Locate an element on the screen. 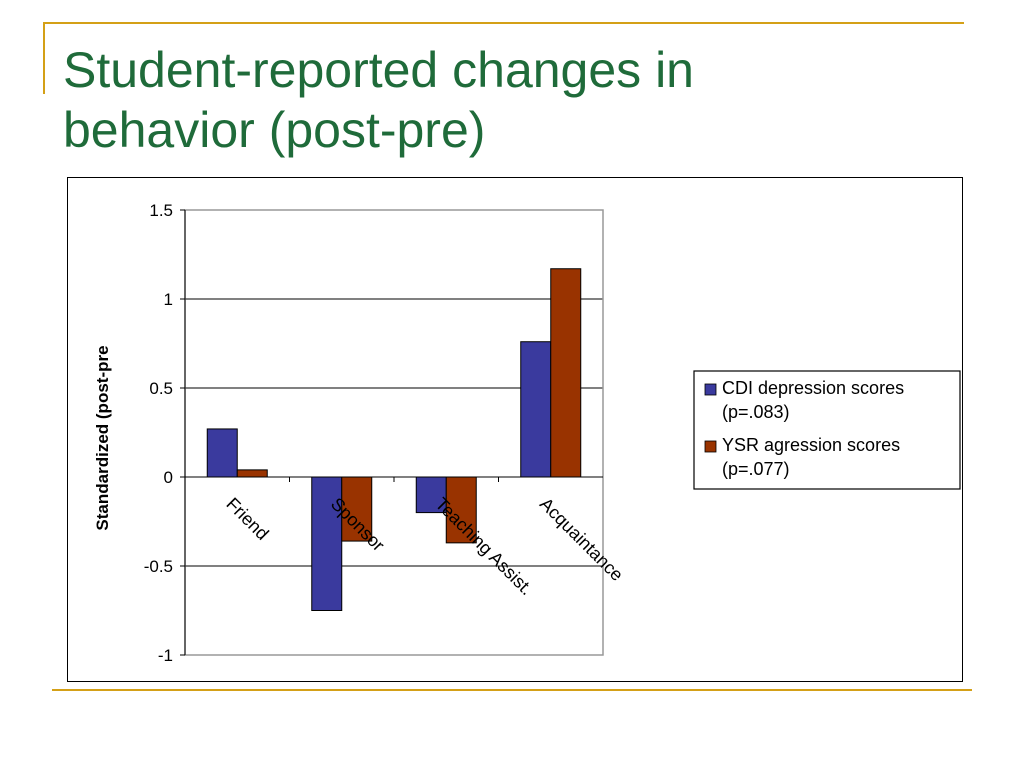  y-tick-label: -0.5 is located at coordinates (158, 566).